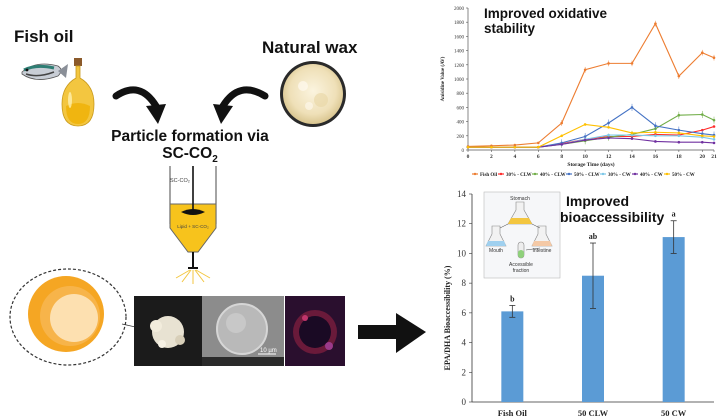 This screenshot has height=420, width=720. What do you see at coordinates (268, 351) in the screenshot?
I see `scale-bar-label: 10 µm` at bounding box center [268, 351].